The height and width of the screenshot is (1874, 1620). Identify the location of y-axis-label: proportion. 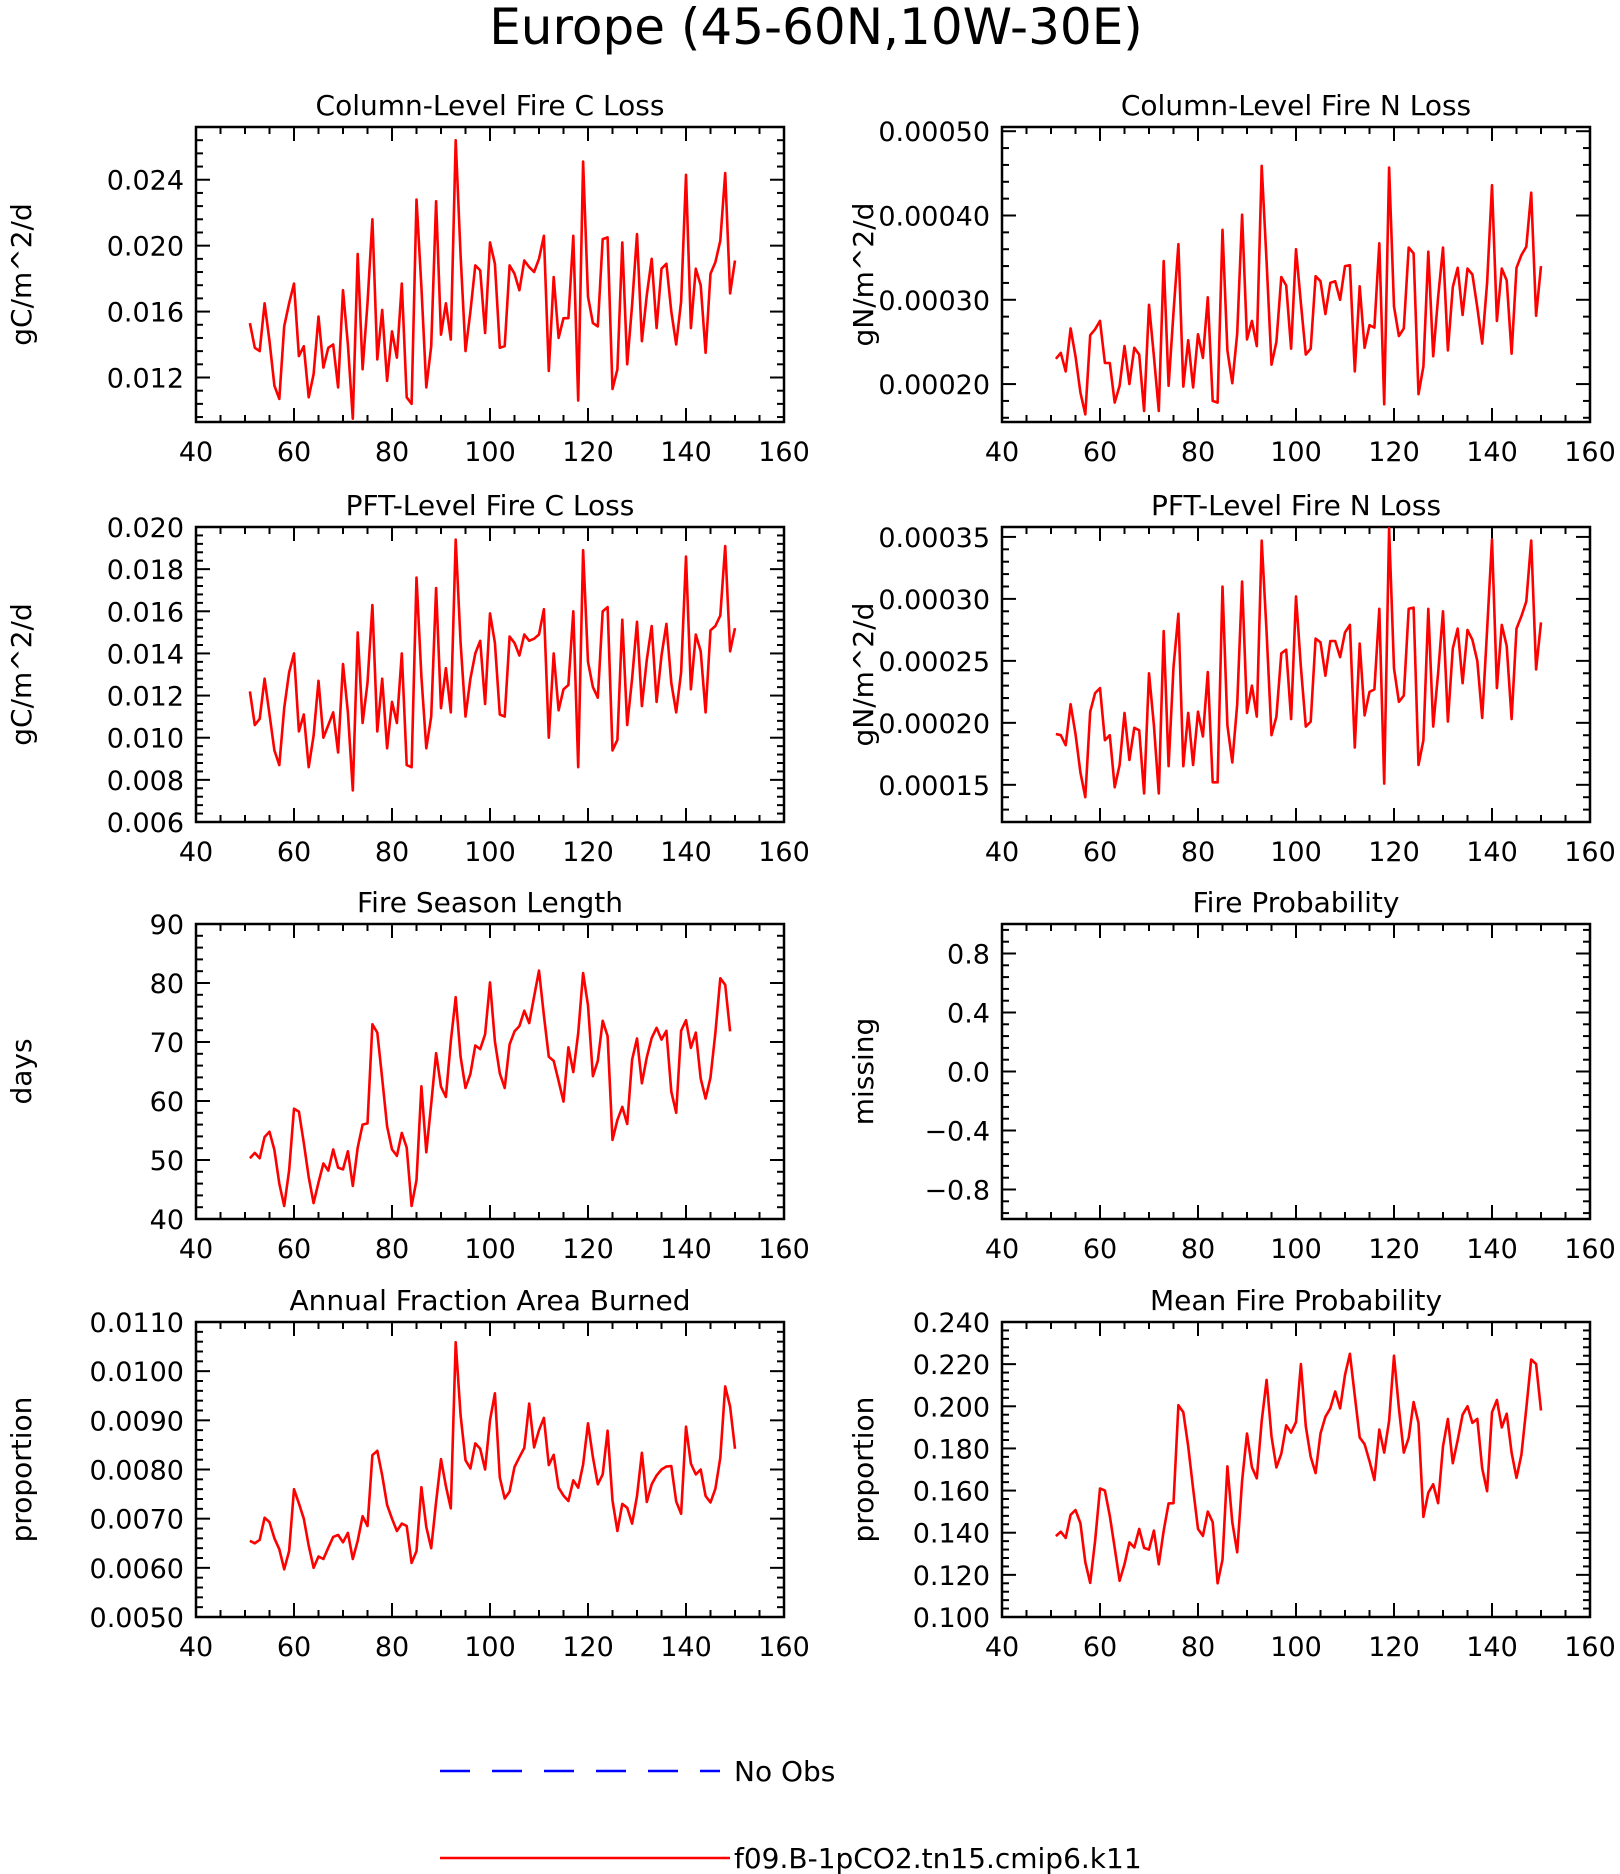
(21, 1470).